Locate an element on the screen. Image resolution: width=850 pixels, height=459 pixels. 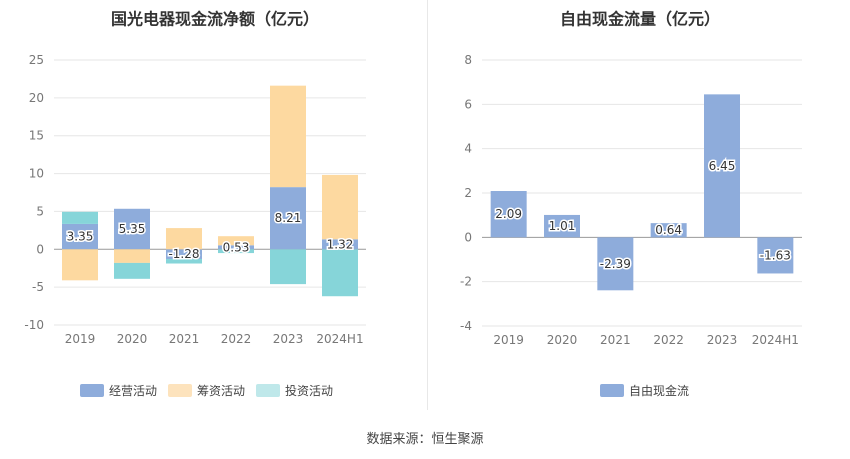
data-label: 5.35 is located at coordinates (132, 229).